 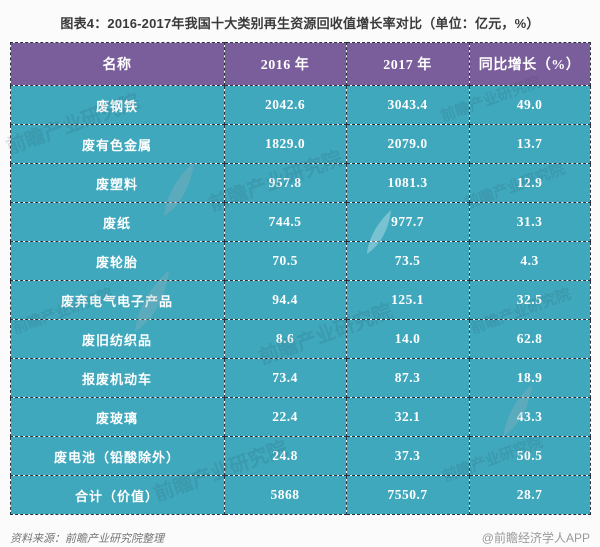 I want to click on category-name-cell: 废玻璃, so click(x=117, y=417).